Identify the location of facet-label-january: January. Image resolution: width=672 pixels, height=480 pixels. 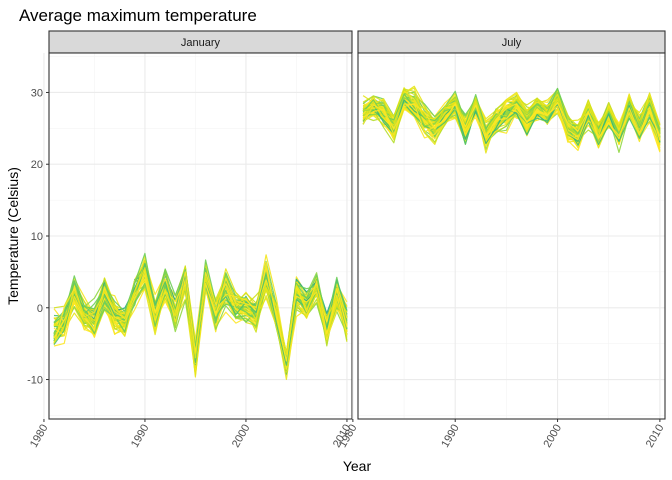
(201, 43).